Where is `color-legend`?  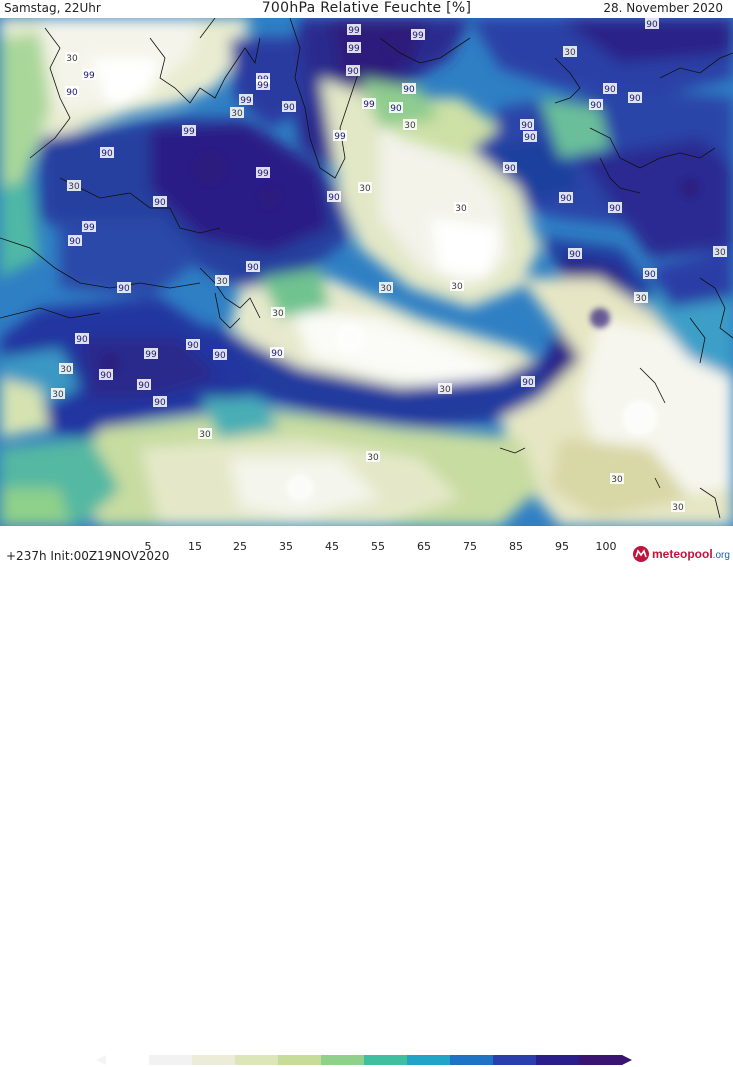 color-legend is located at coordinates (364, 1060).